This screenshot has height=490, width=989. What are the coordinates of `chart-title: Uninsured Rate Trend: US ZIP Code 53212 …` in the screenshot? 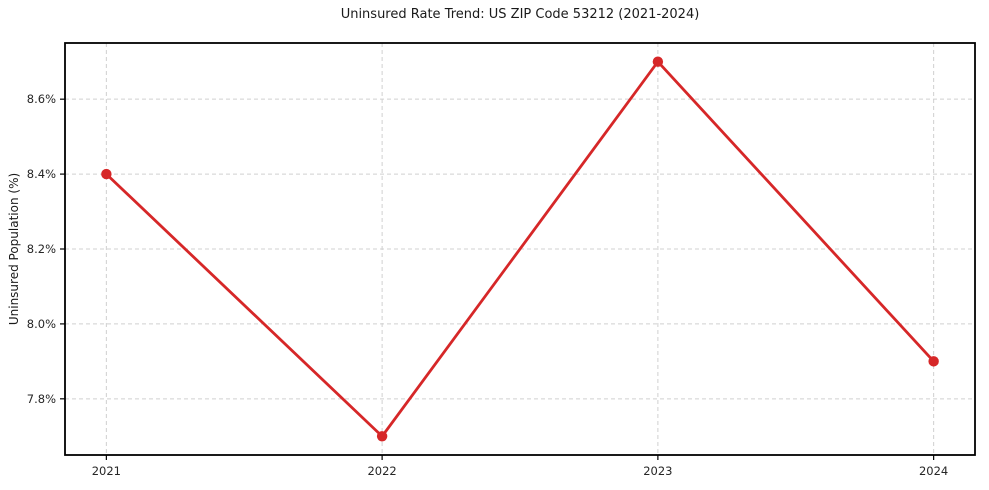 It's located at (520, 14).